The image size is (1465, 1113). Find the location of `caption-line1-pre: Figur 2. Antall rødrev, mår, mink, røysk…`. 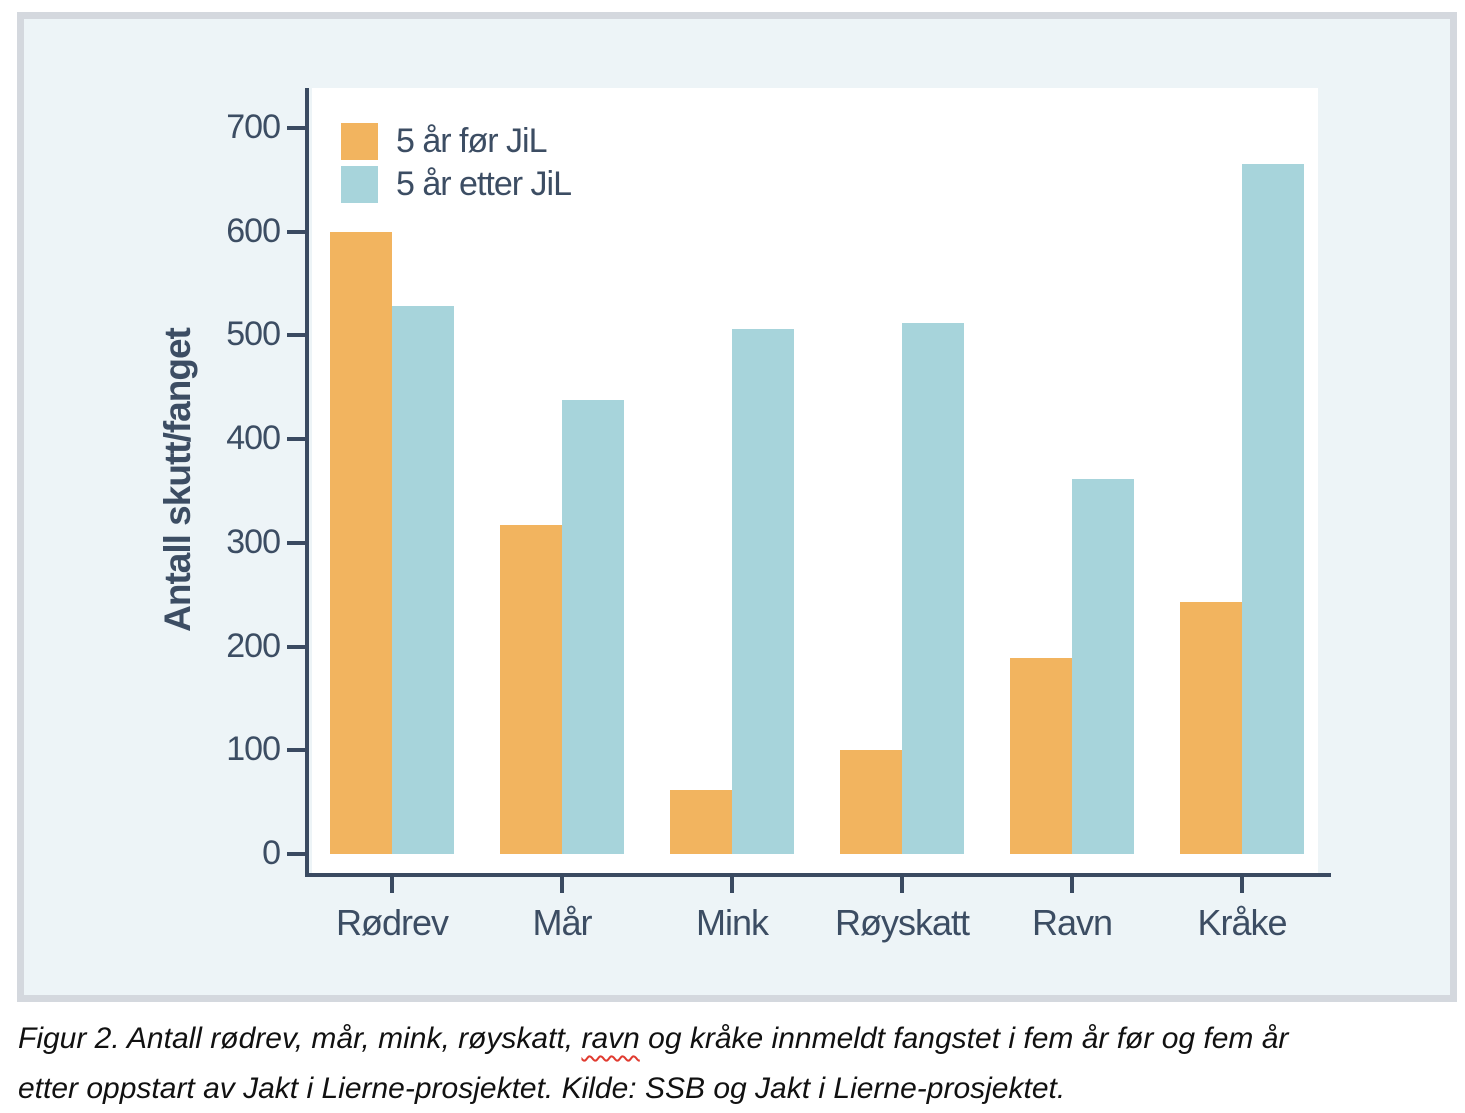

caption-line1-pre: Figur 2. Antall rødrev, mår, mink, røysk… is located at coordinates (300, 1038).